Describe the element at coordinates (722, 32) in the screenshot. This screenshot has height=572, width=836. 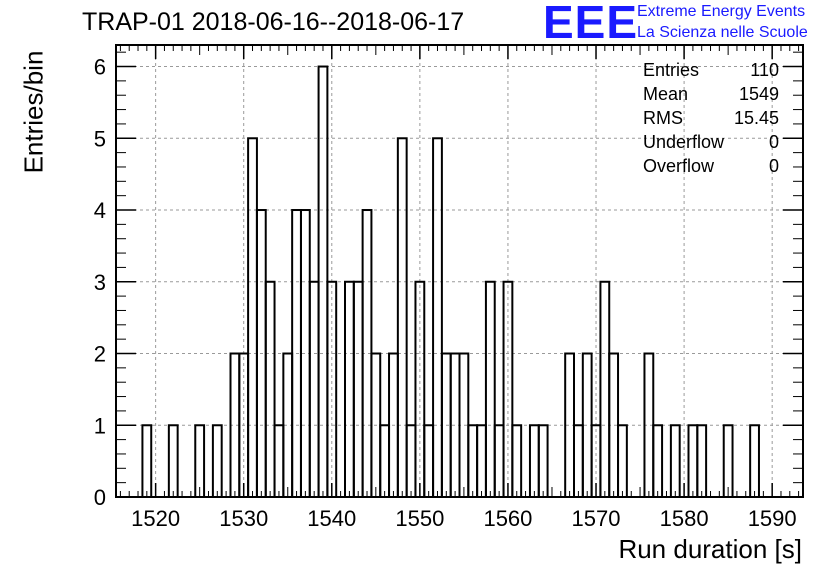
I see `logo-line-2: La Scienza nelle Scuole` at that location.